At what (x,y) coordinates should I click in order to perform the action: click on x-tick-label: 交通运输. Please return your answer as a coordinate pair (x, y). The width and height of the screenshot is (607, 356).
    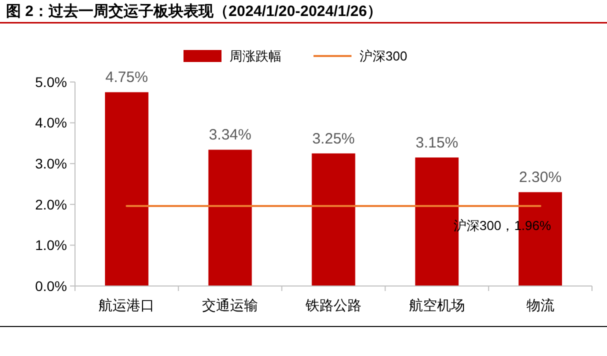
    Looking at the image, I should click on (230, 305).